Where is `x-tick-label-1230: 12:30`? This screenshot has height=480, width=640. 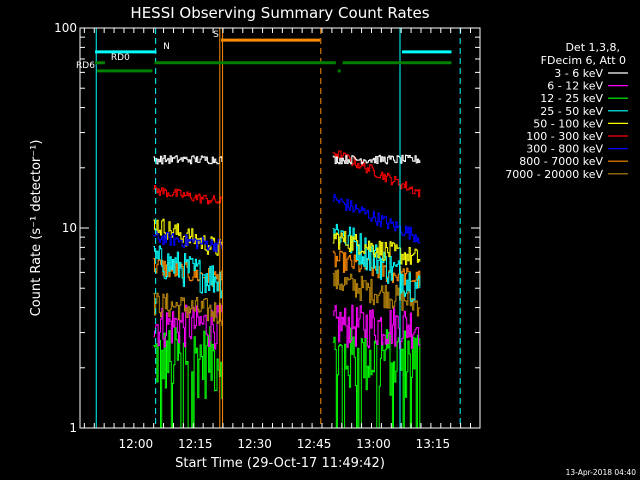 x-tick-label-1230: 12:30 is located at coordinates (254, 444).